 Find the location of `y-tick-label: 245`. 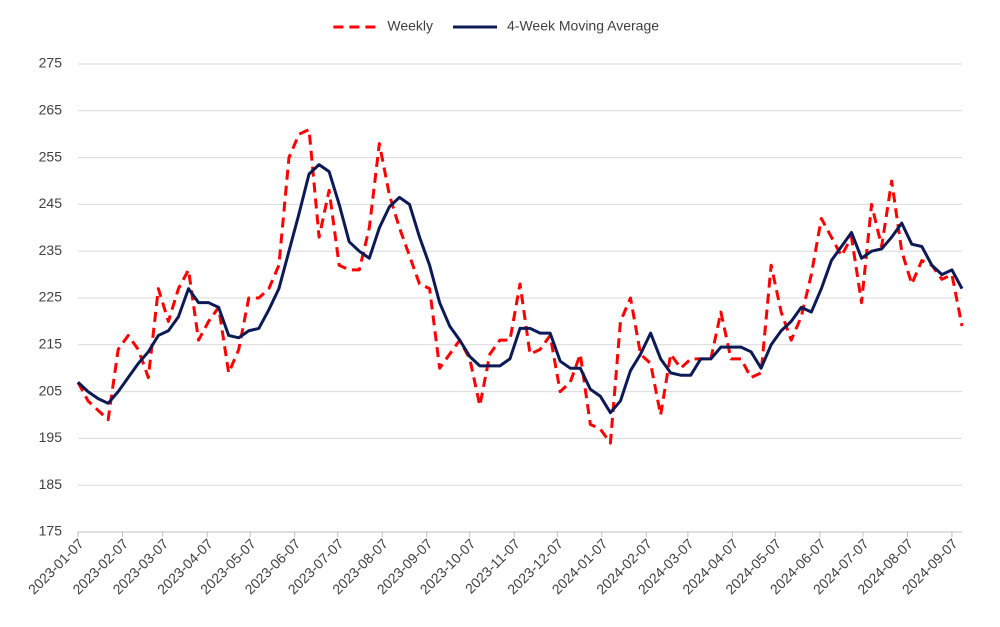

y-tick-label: 245 is located at coordinates (51, 203).